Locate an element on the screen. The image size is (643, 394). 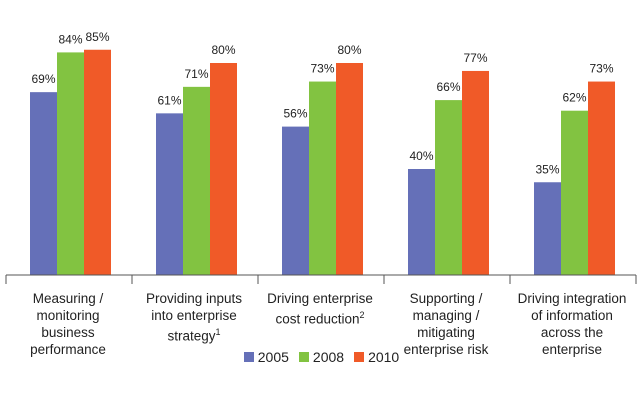
legend-label-2008: 2008 is located at coordinates (328, 357).